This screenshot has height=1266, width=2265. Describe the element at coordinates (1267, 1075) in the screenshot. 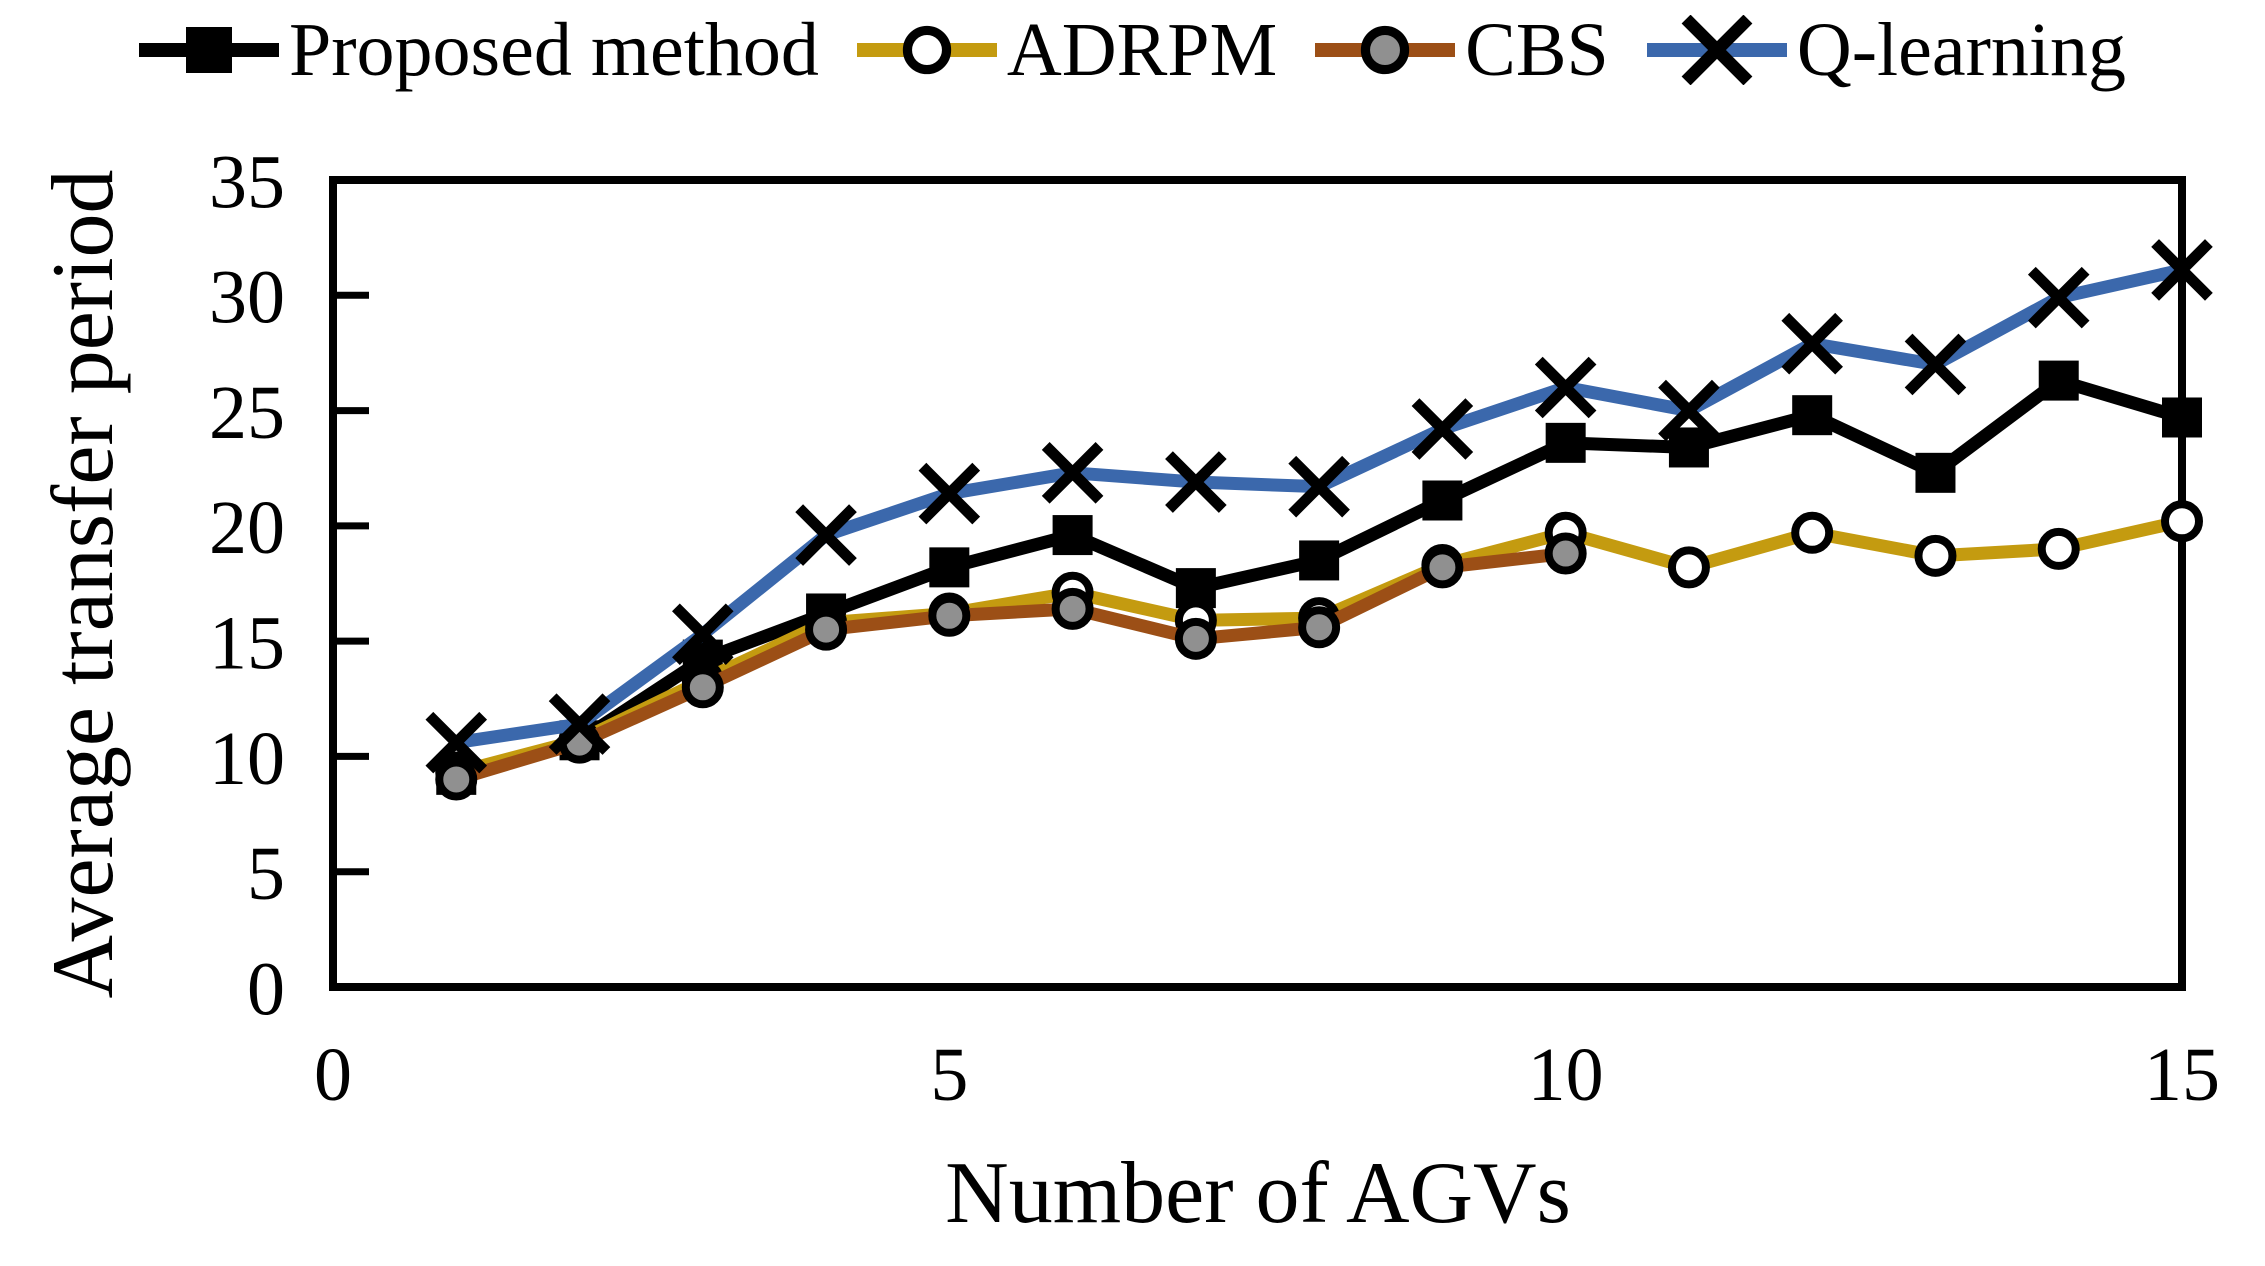

I see `x-axis: 0 5 10 15` at that location.